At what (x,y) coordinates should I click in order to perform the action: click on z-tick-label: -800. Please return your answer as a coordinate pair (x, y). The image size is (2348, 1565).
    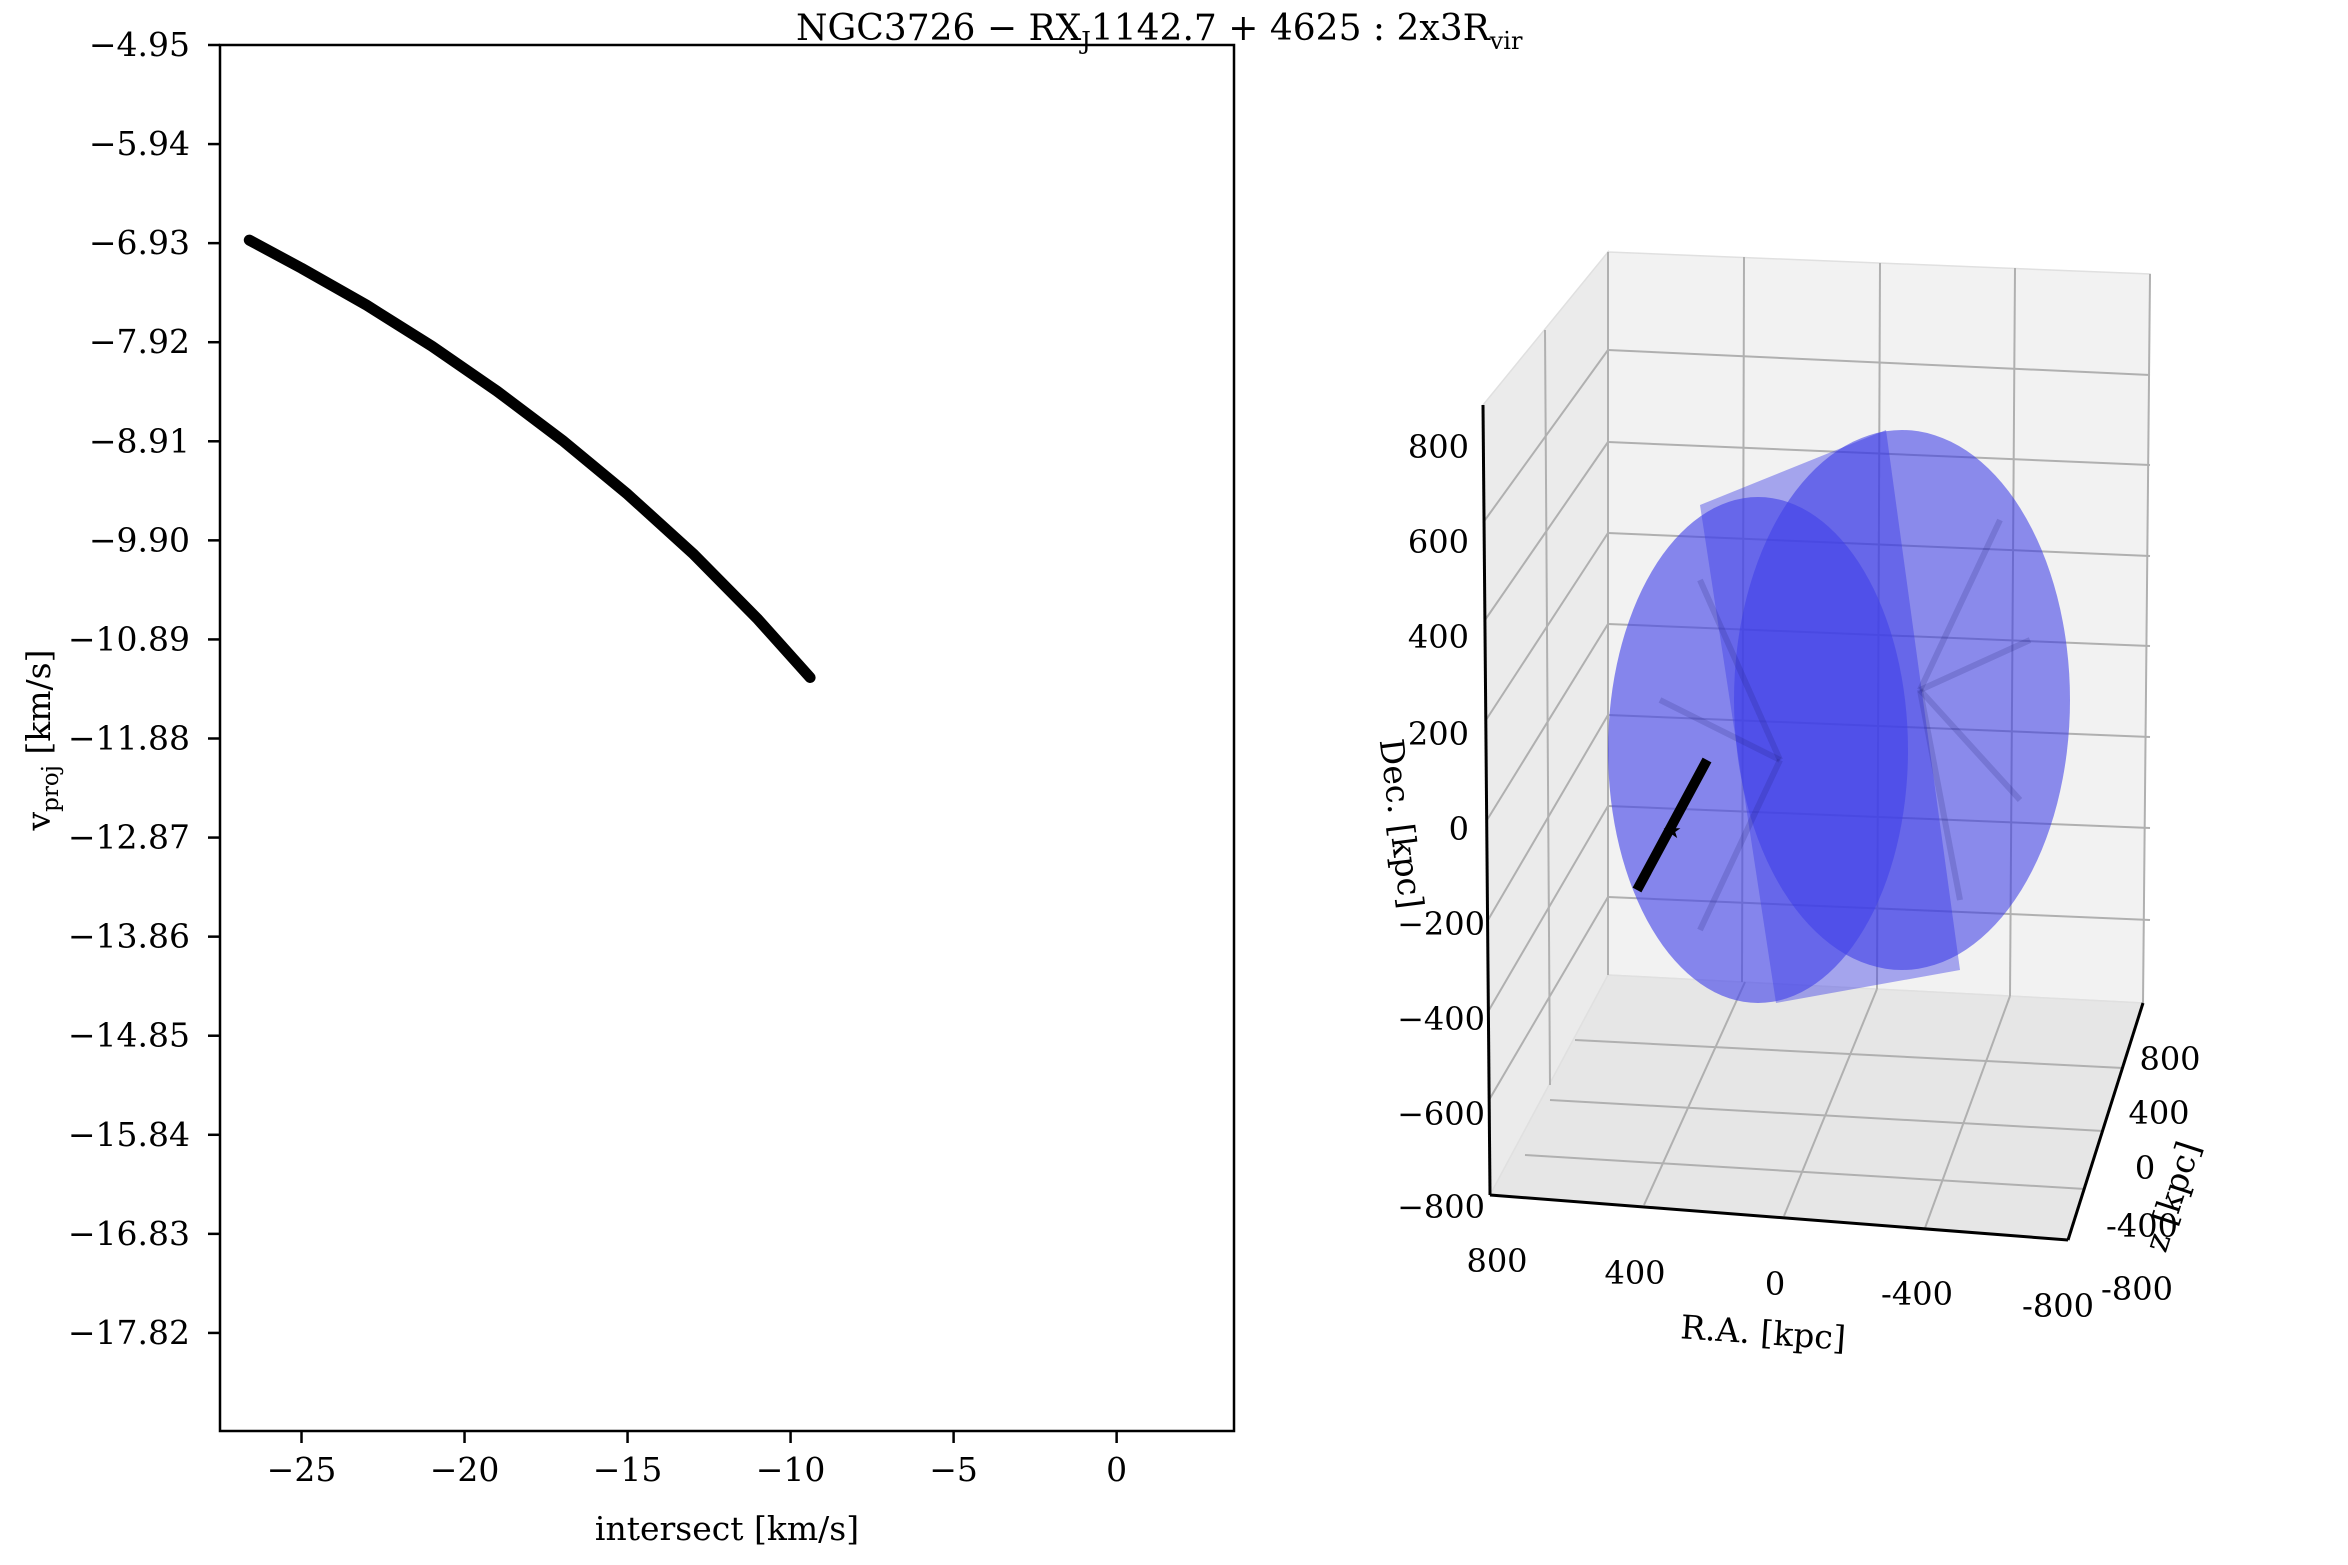
    Looking at the image, I should click on (2137, 1289).